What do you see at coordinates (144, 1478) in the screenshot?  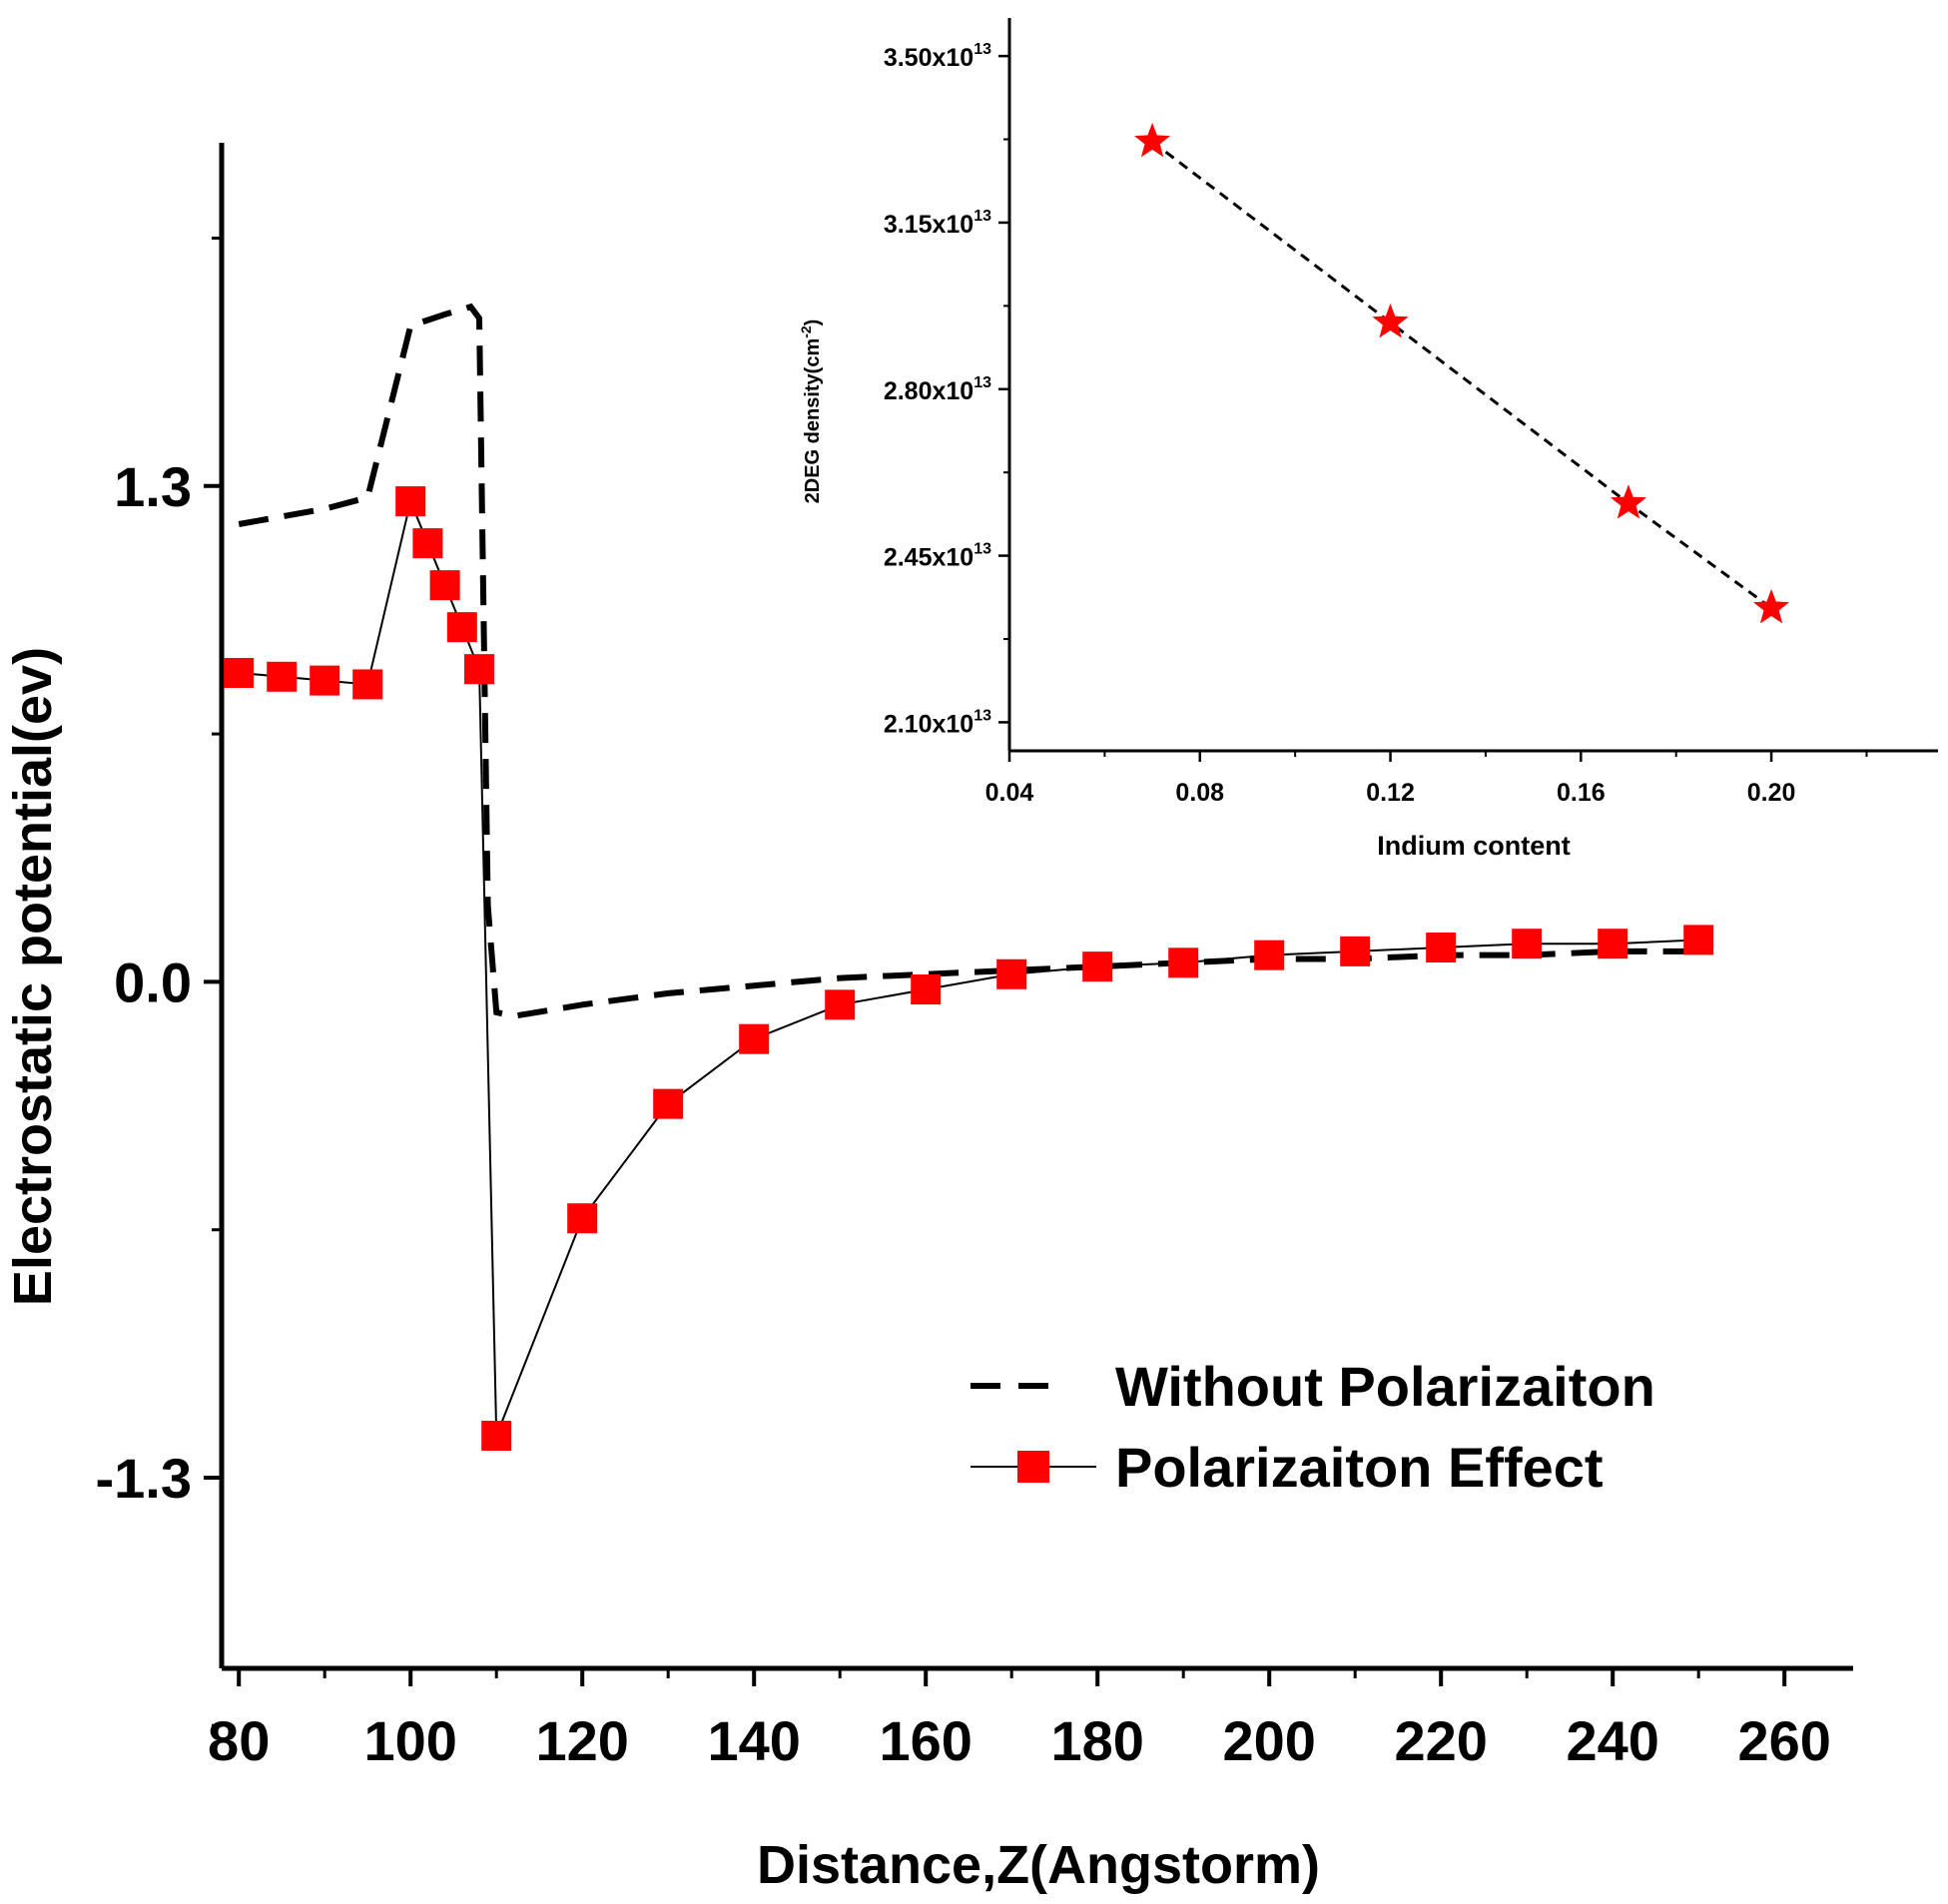 I see `main-y-tick-label: -1.3` at bounding box center [144, 1478].